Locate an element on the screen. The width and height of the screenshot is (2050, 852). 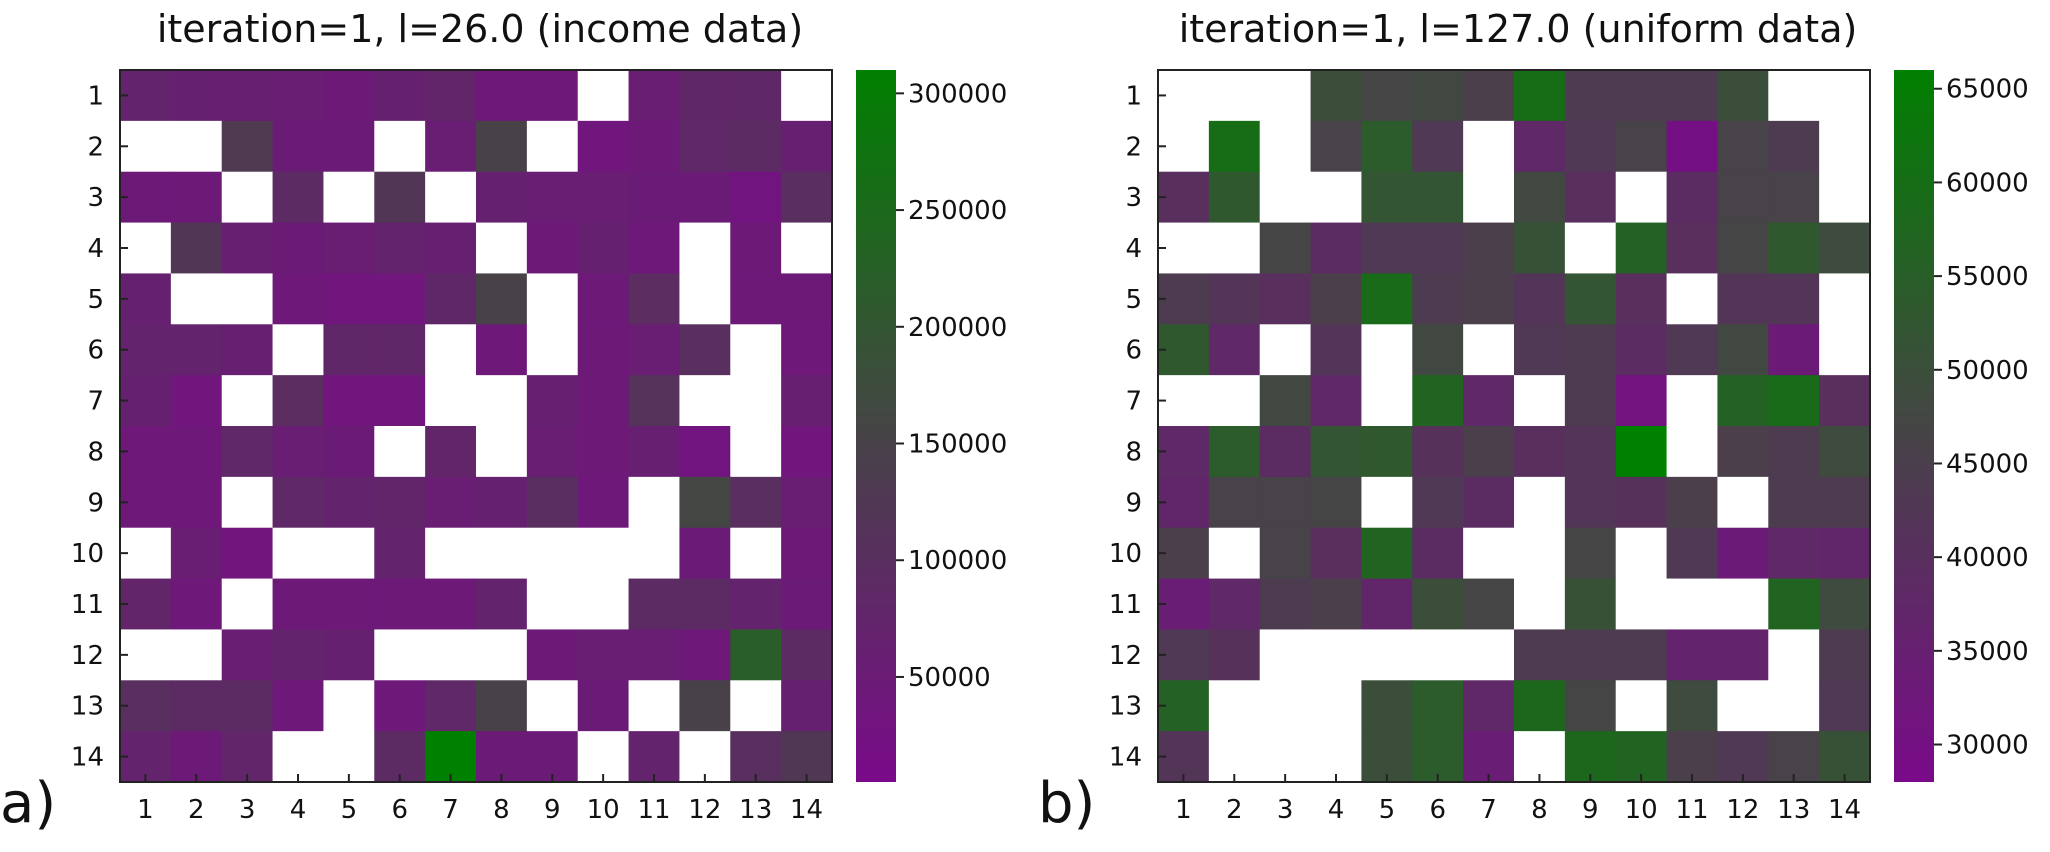
panel-label: a) is located at coordinates (28, 803).